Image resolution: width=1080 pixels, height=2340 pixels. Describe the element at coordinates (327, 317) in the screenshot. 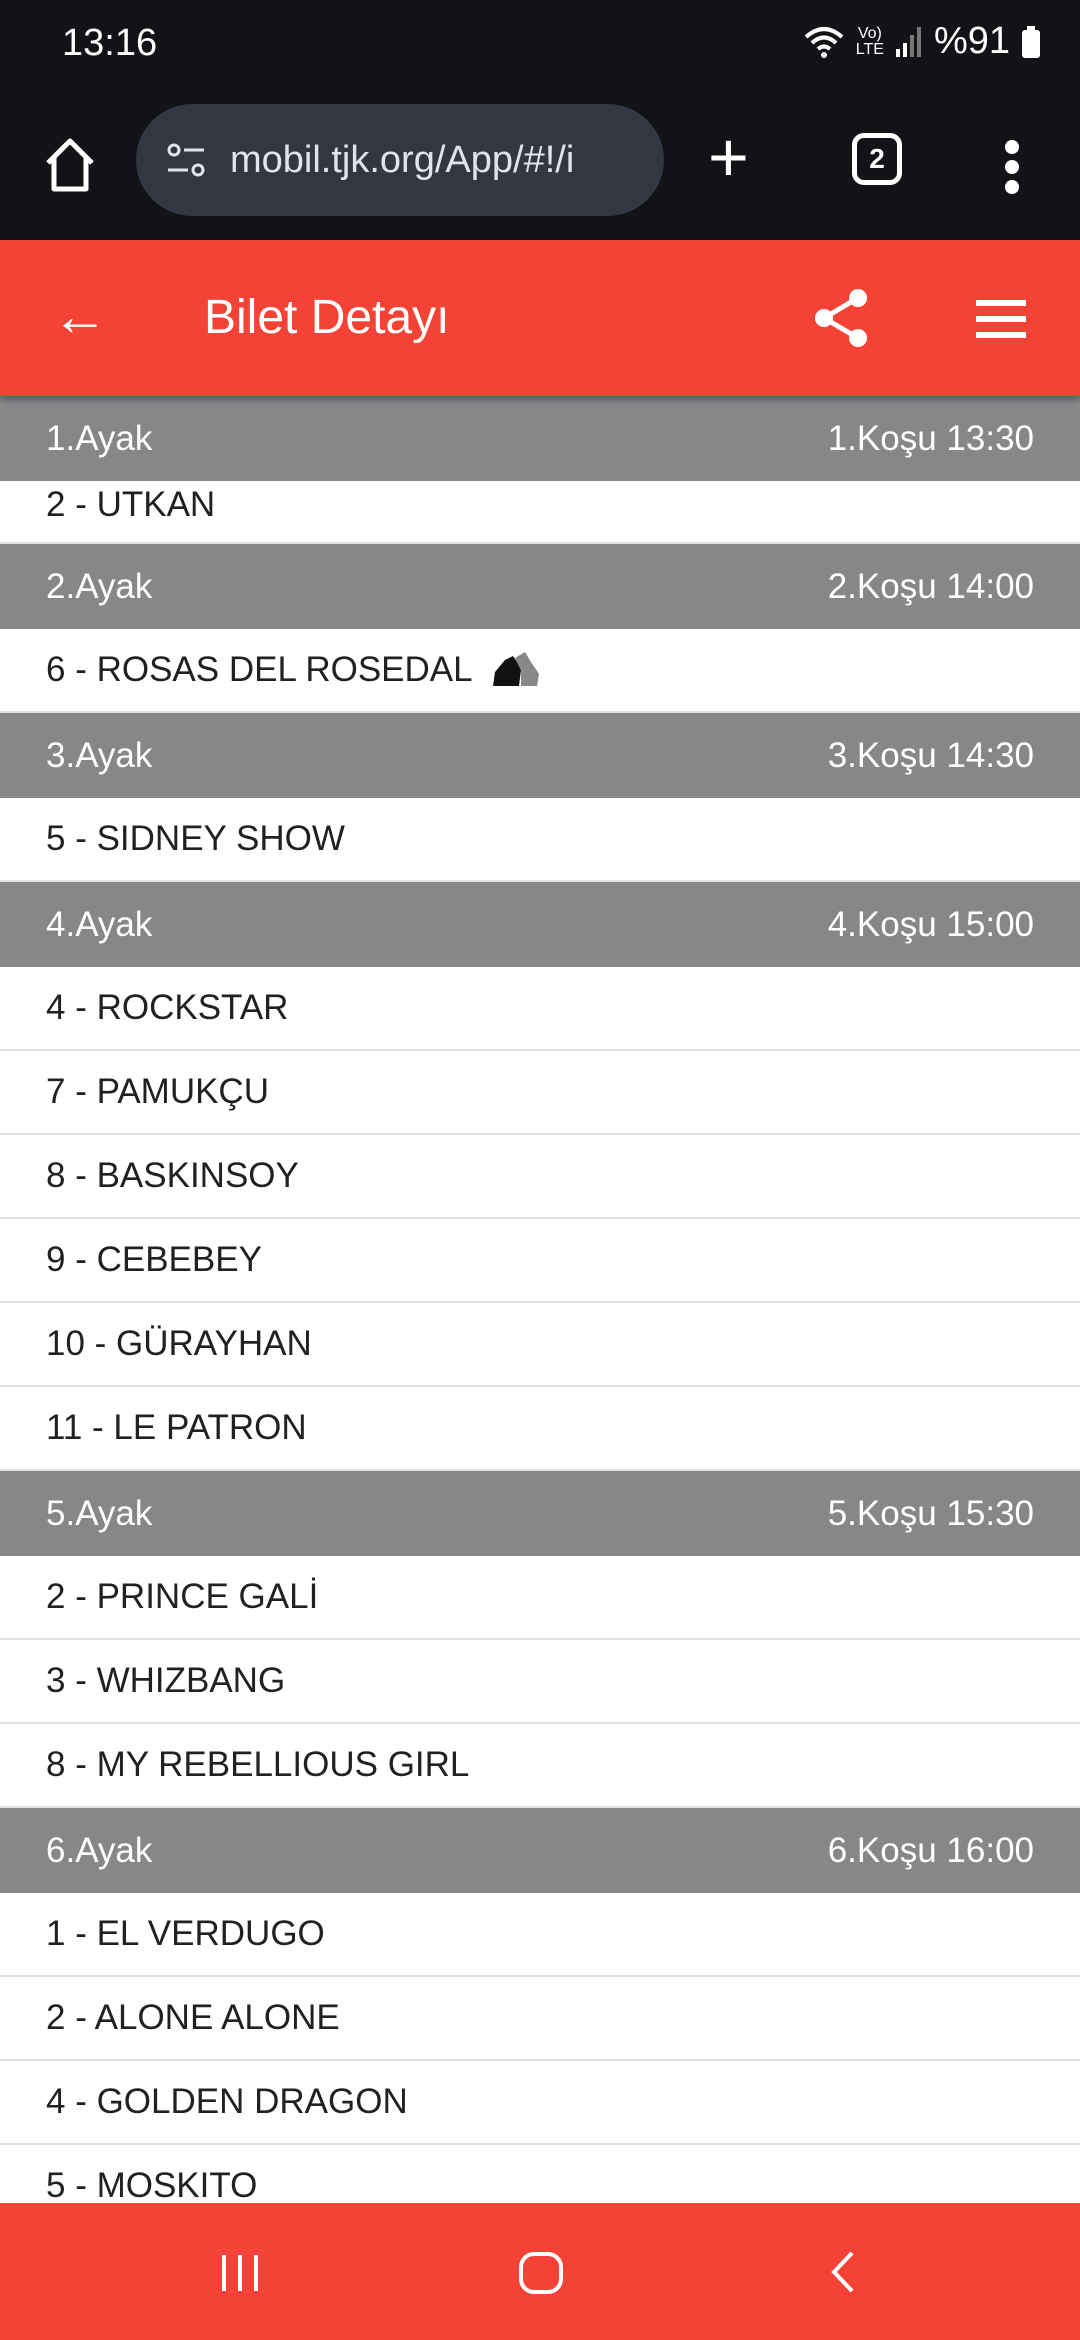

I see `page-title: Bilet Detayı` at that location.